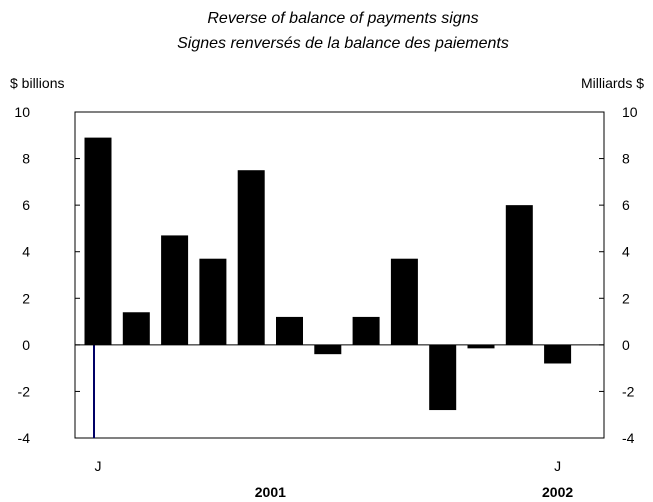 This screenshot has height=502, width=653. I want to click on chart-title: Reverse of balance of payments signs, so click(342, 18).